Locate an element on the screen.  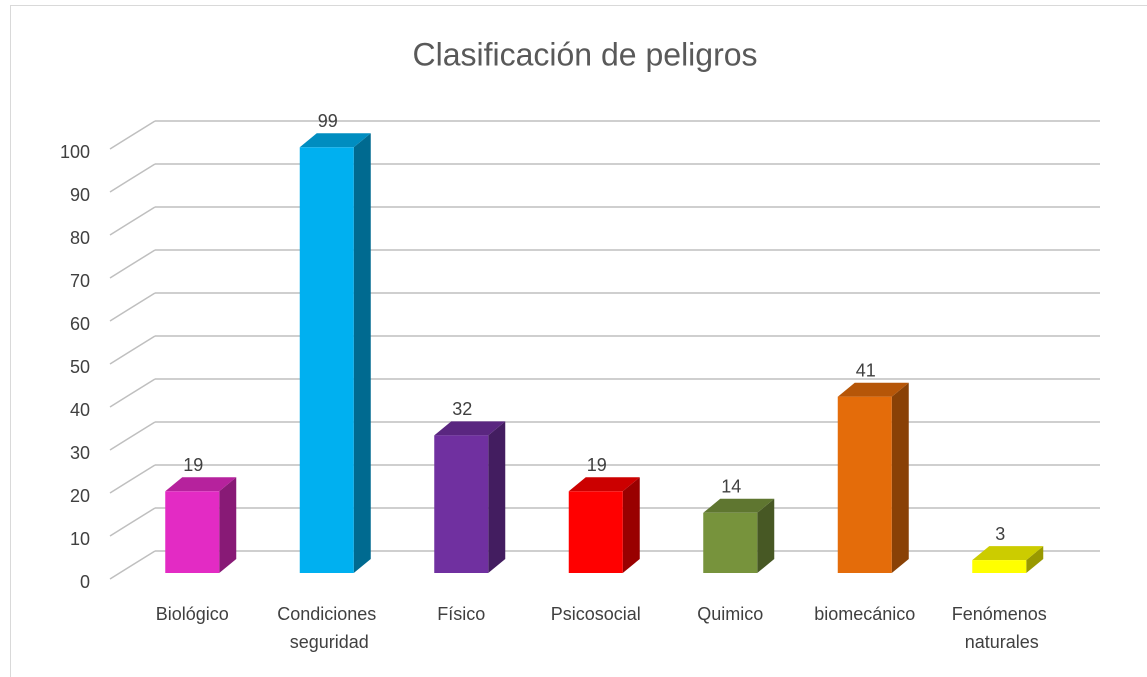
x-tick-label: Condiciones seguridad is located at coordinates (326, 628).